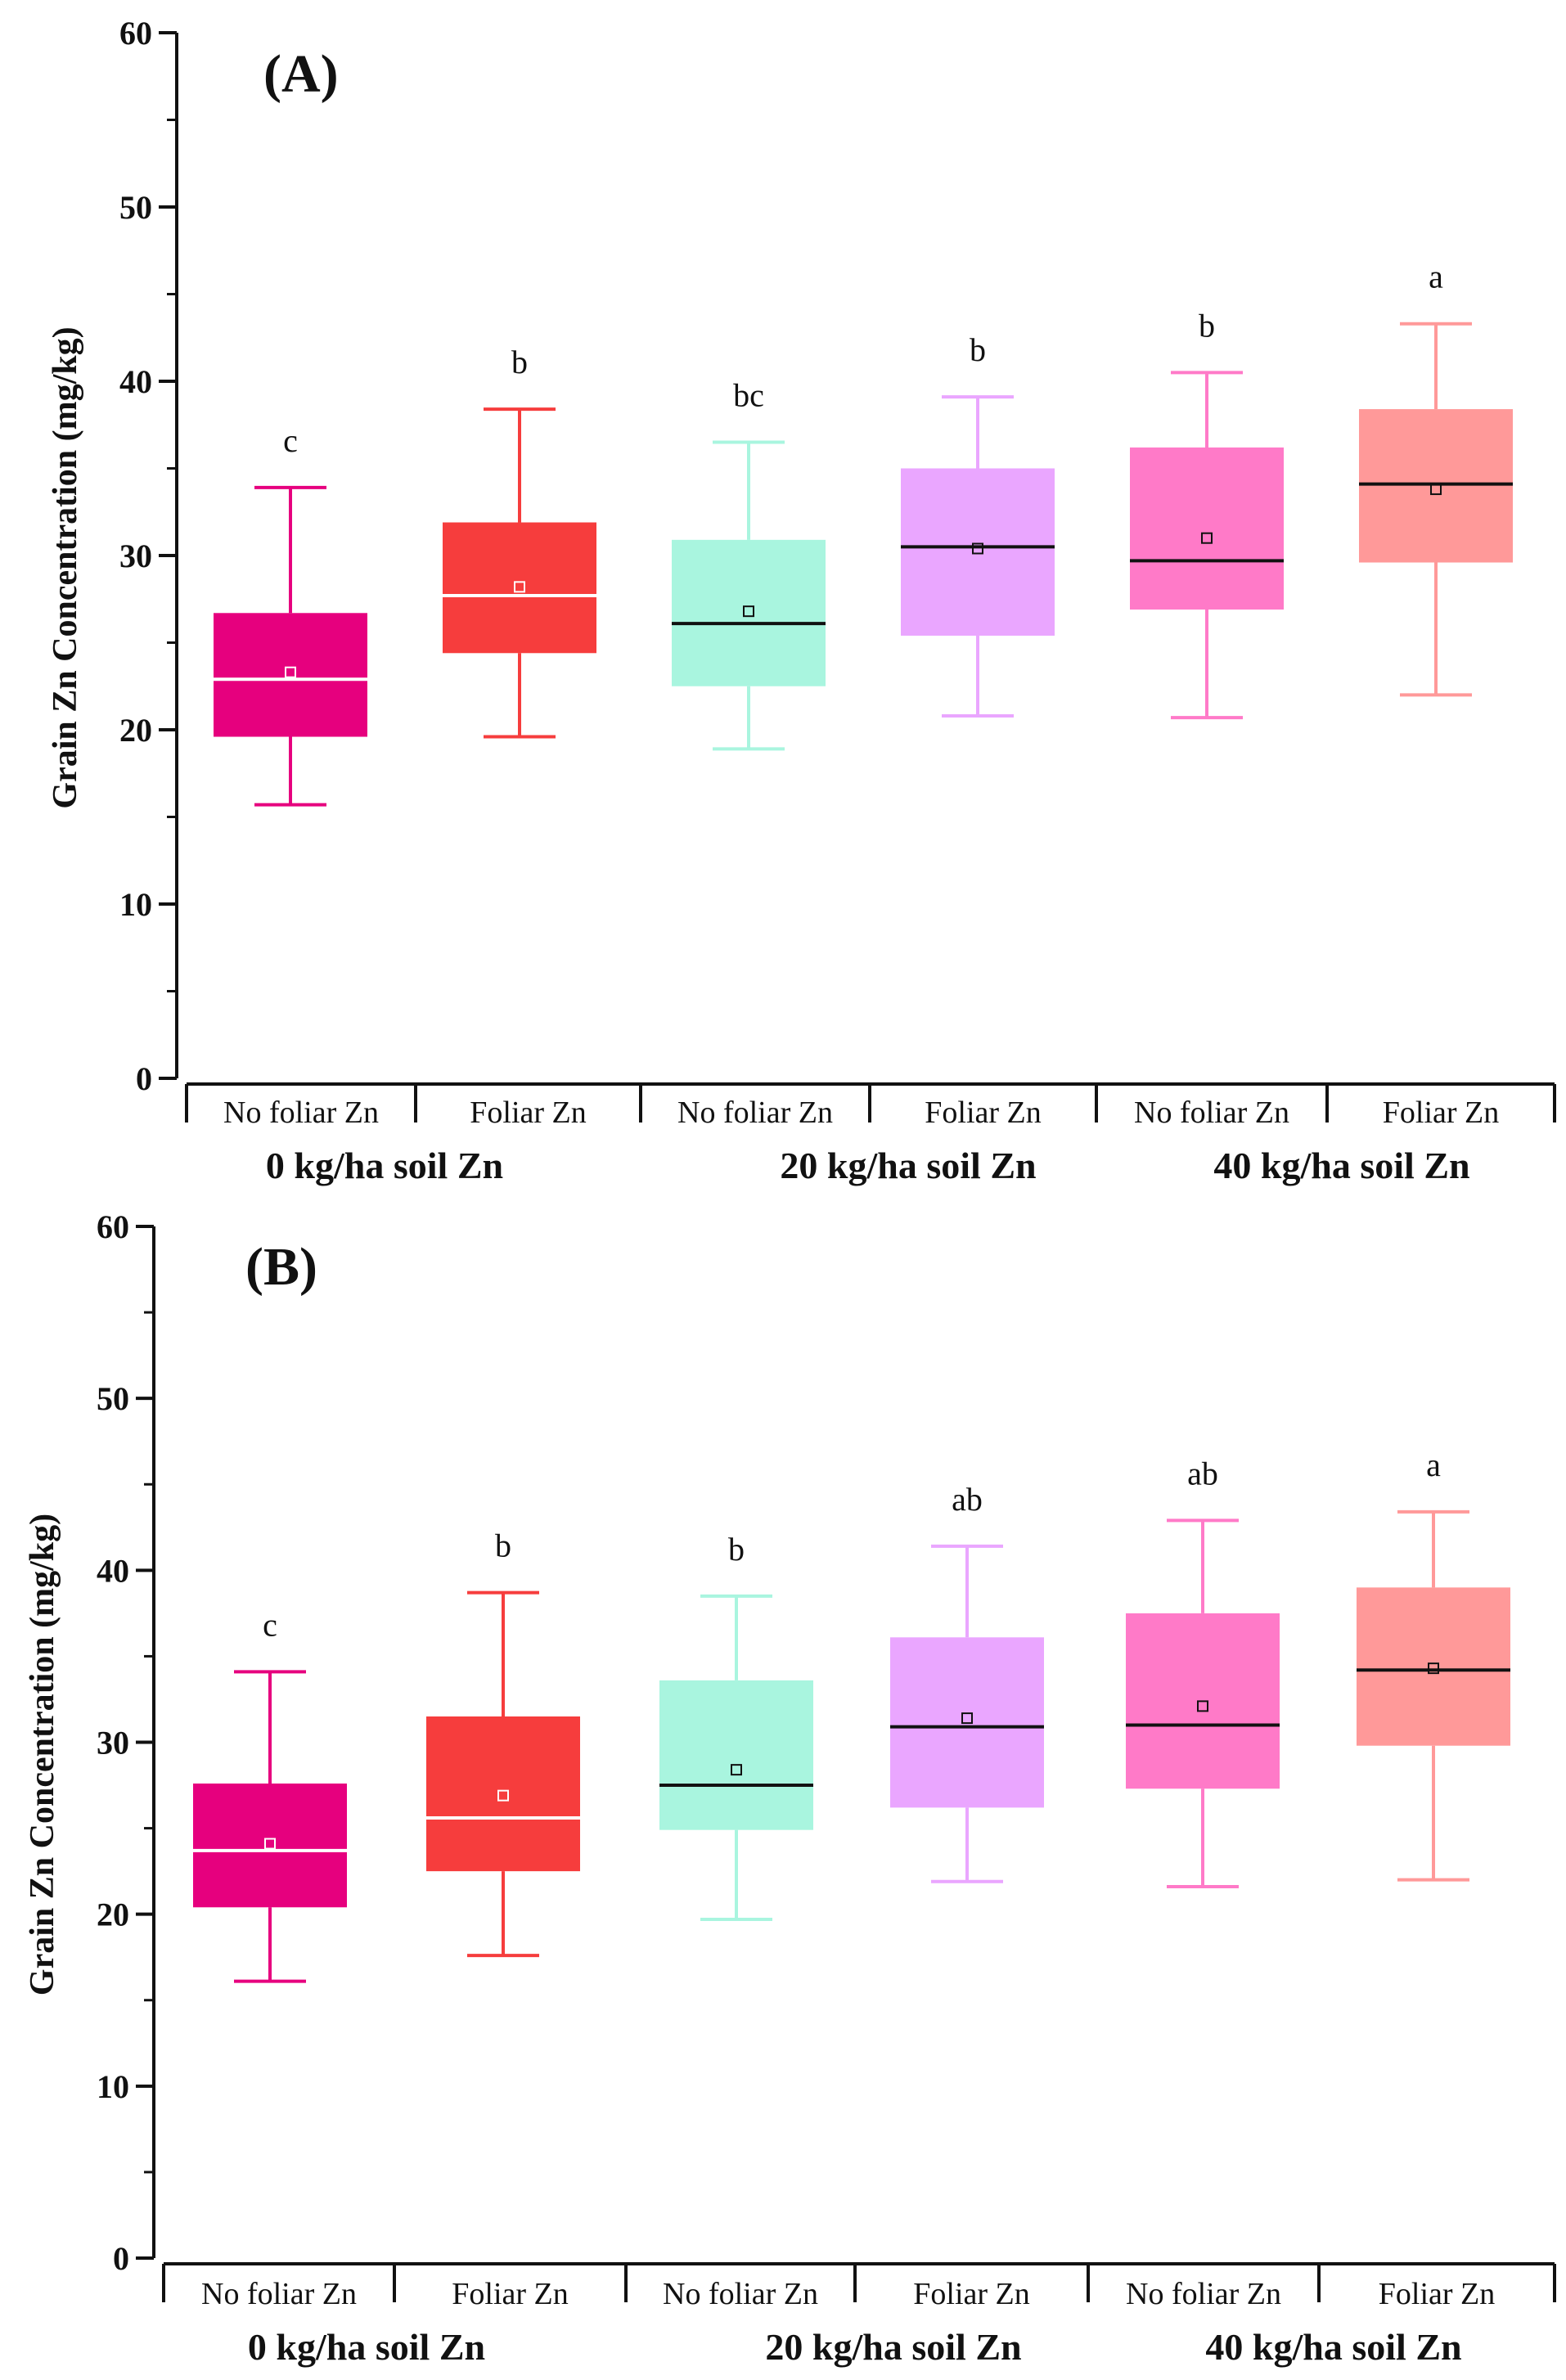 Image resolution: width=1566 pixels, height=2380 pixels. What do you see at coordinates (1203, 1672) in the screenshot?
I see `box-5: ab` at bounding box center [1203, 1672].